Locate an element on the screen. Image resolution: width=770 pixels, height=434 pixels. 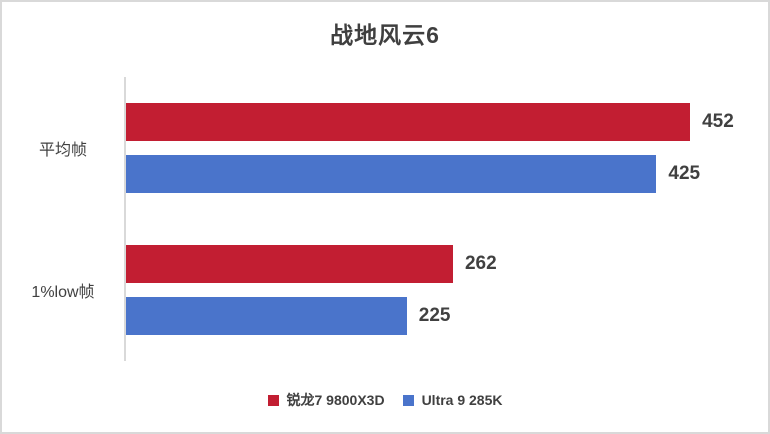
bar-row: 452 is located at coordinates (438, 122).